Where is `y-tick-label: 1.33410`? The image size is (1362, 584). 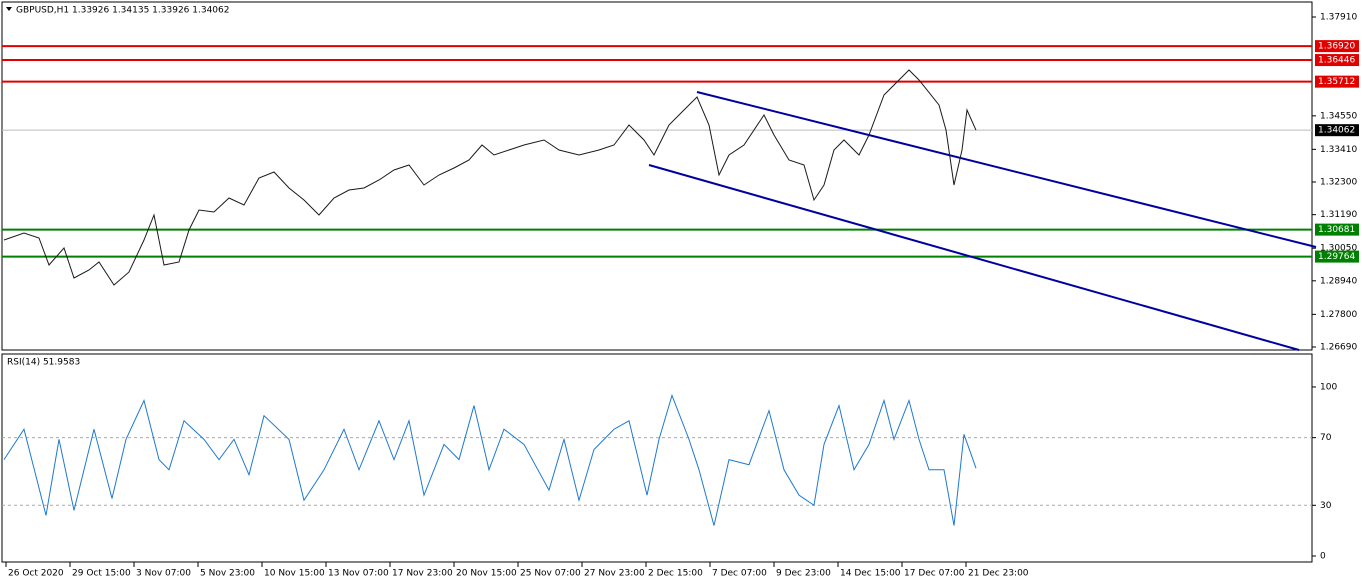
y-tick-label: 1.33410 is located at coordinates (1338, 150).